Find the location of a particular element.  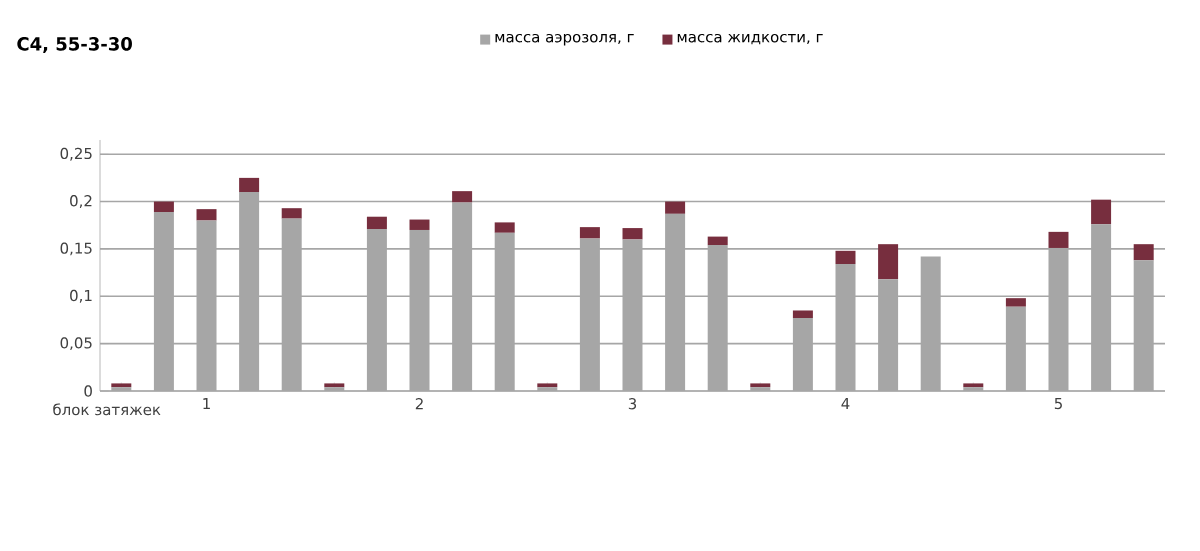

y-tick-label: 0 is located at coordinates (88, 391).